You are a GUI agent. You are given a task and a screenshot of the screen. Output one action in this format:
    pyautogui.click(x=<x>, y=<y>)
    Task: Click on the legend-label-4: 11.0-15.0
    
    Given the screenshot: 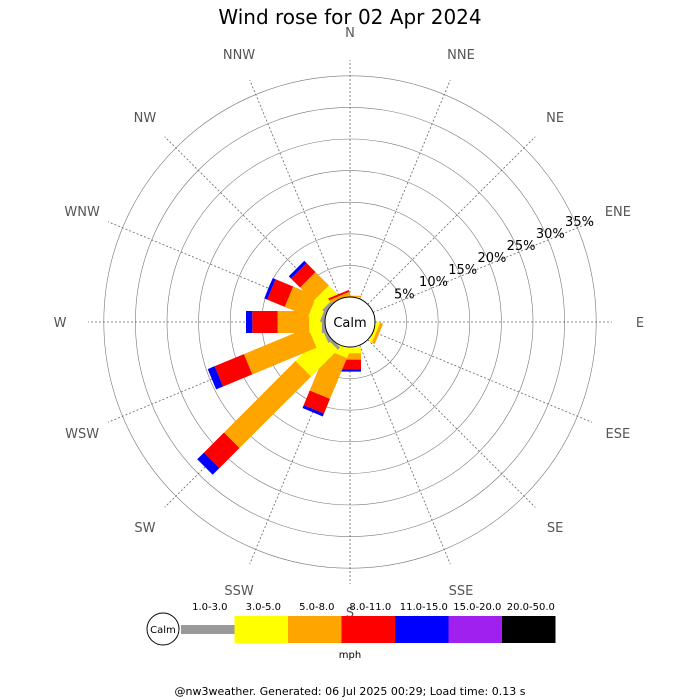 What is the action you would take?
    pyautogui.click(x=424, y=607)
    